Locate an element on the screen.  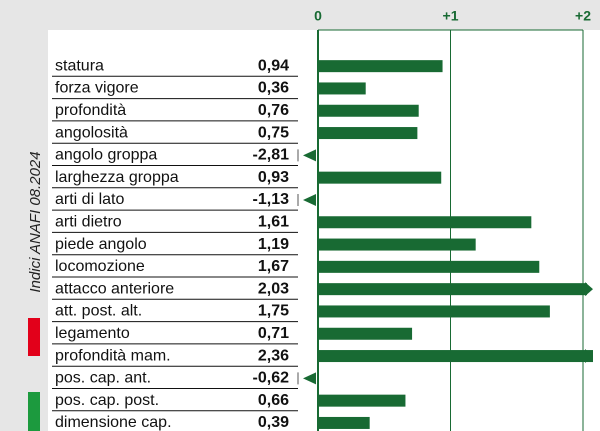
value-label: 0,94 is located at coordinates (273, 65).